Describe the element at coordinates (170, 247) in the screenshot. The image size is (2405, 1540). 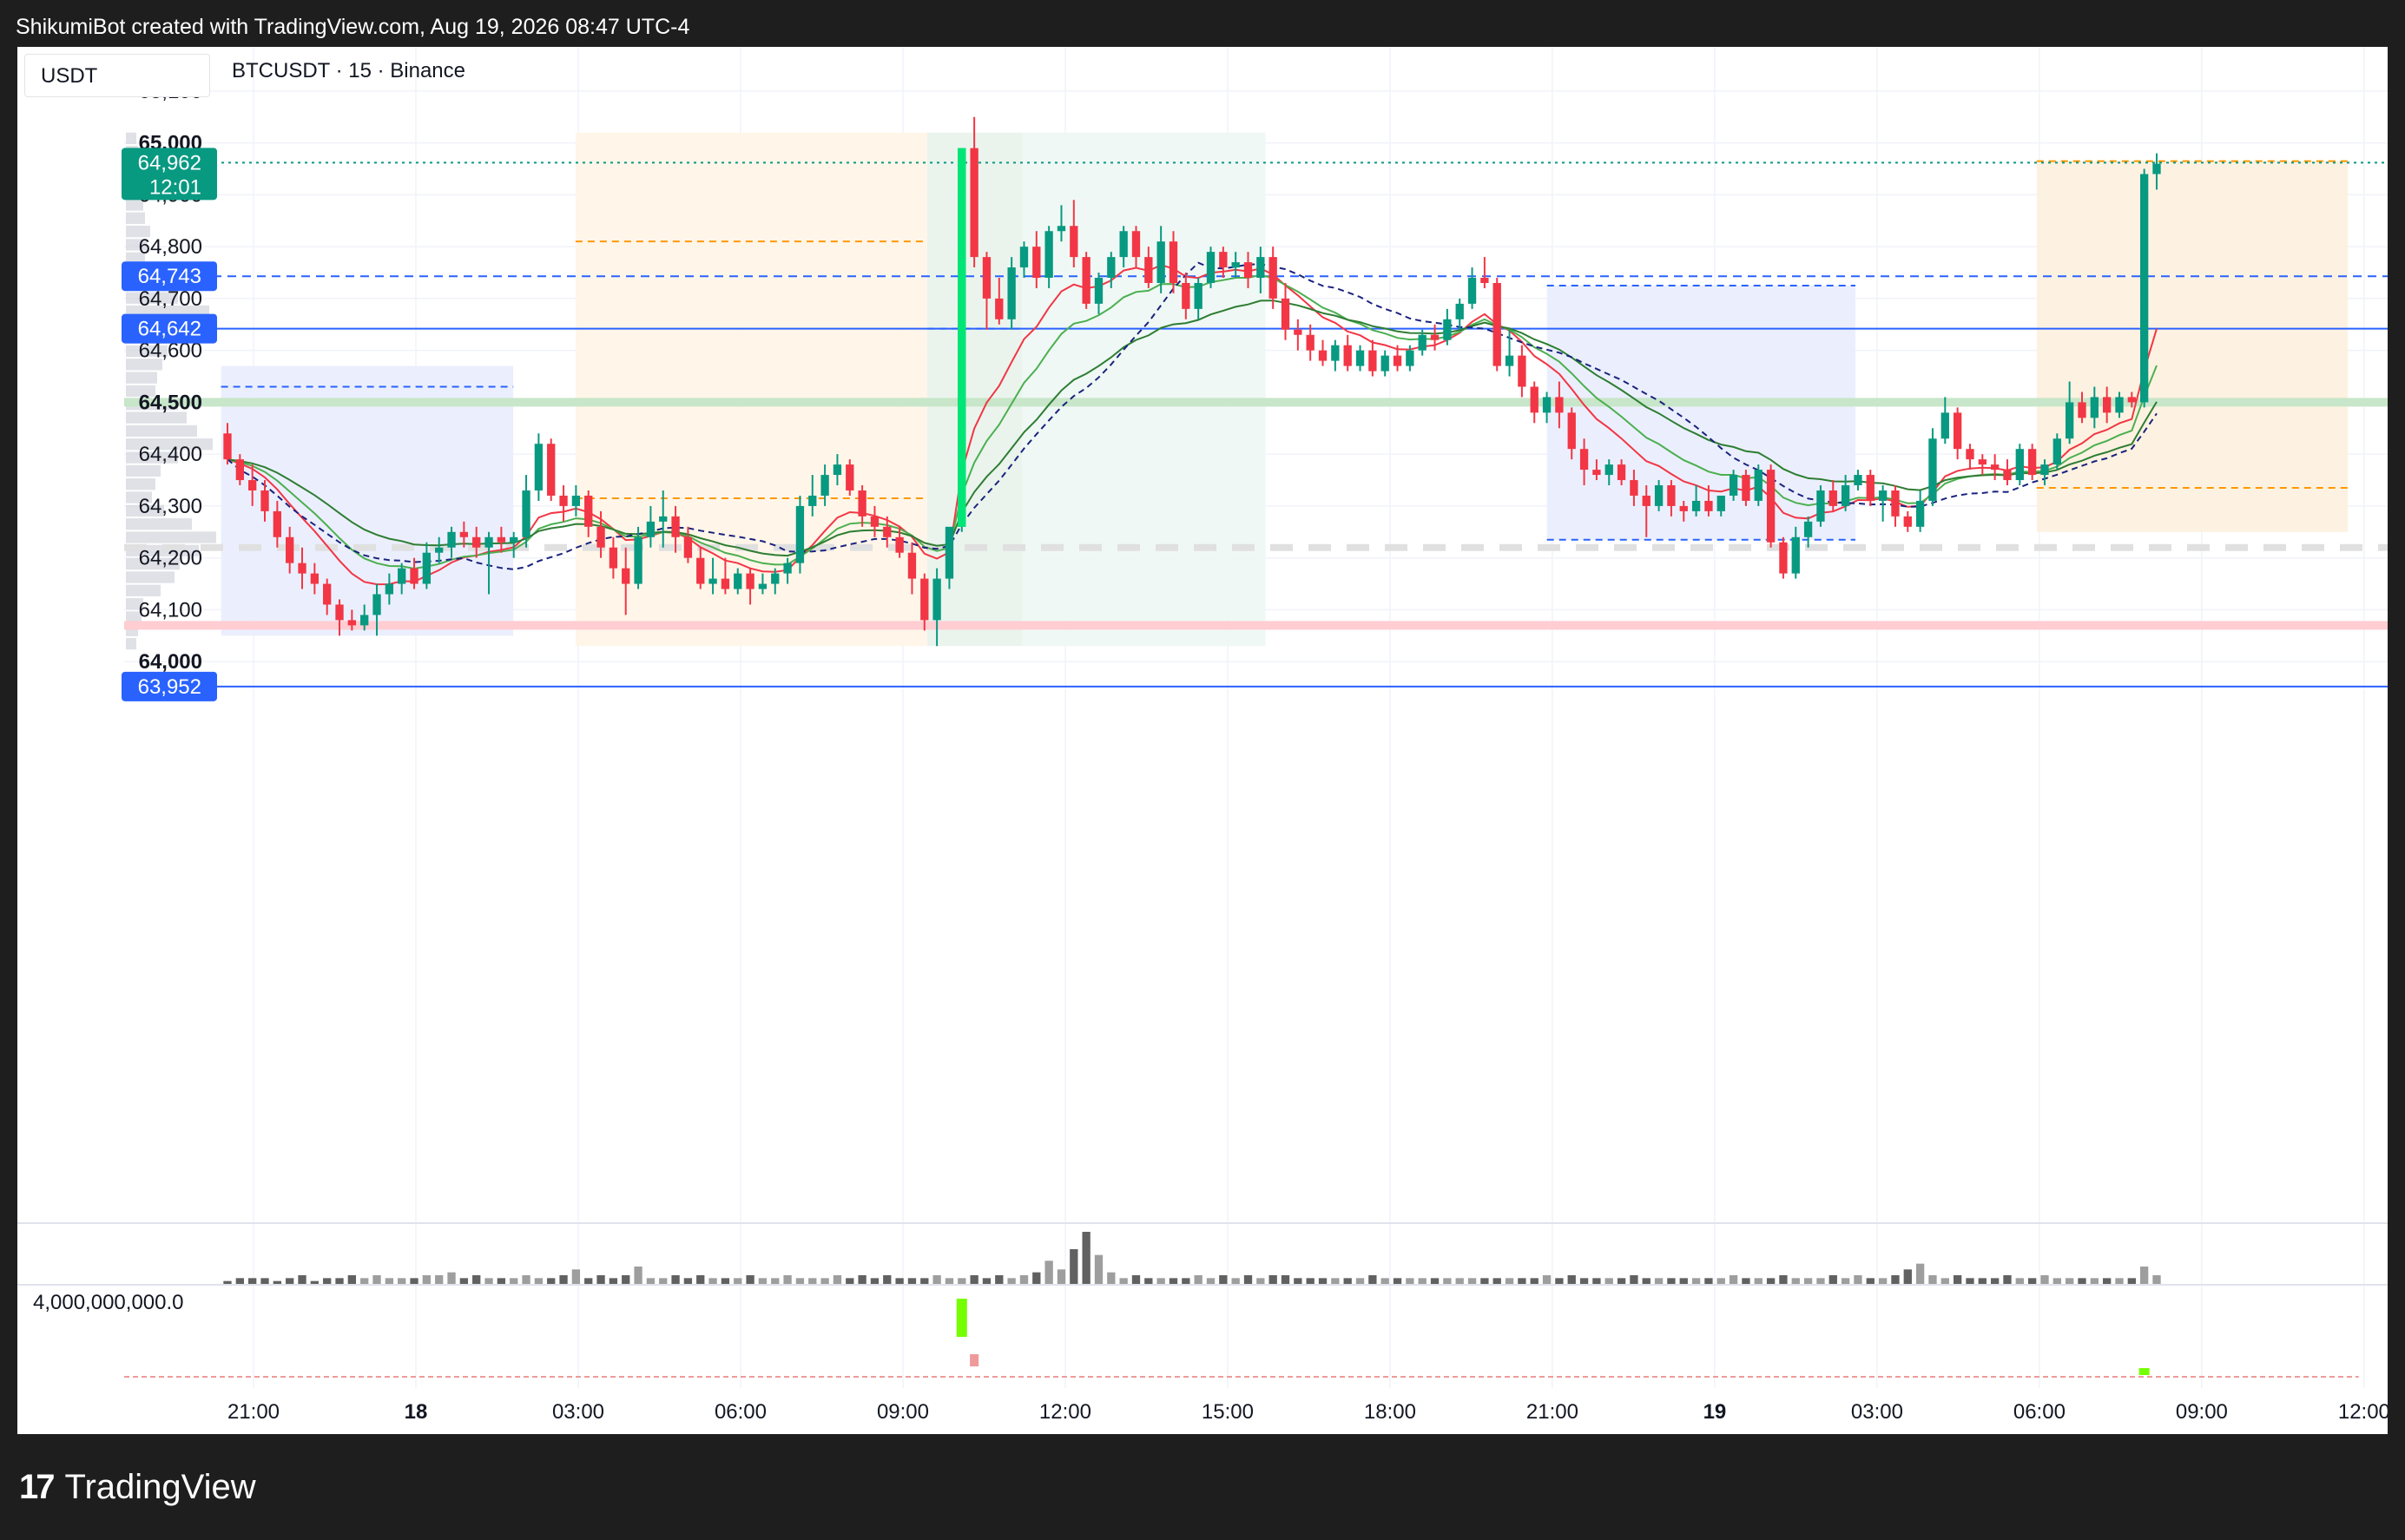
I see `price-tick-label: 64,800` at that location.